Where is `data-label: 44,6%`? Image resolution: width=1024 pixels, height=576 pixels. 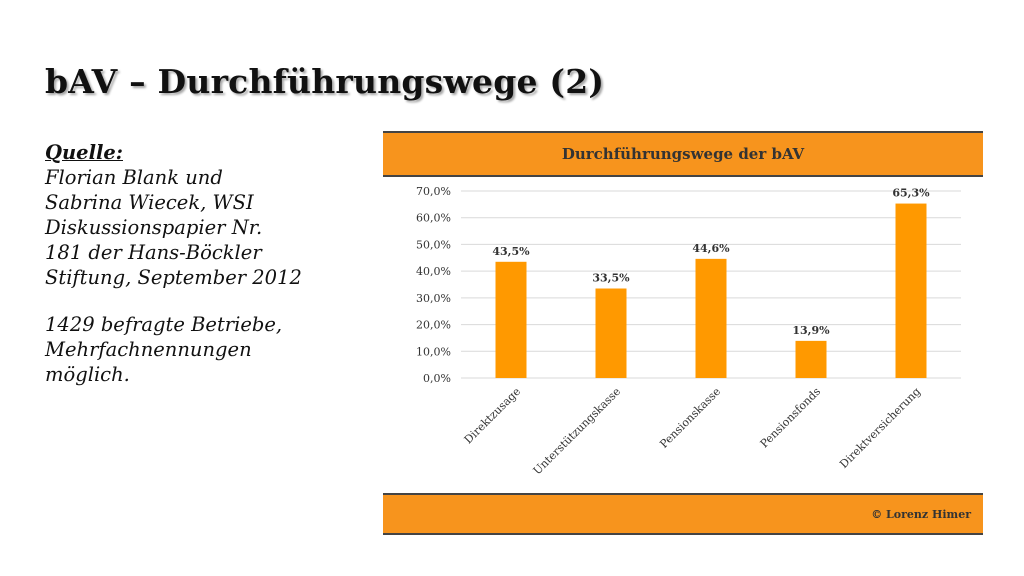
data-label: 44,6% is located at coordinates (711, 248).